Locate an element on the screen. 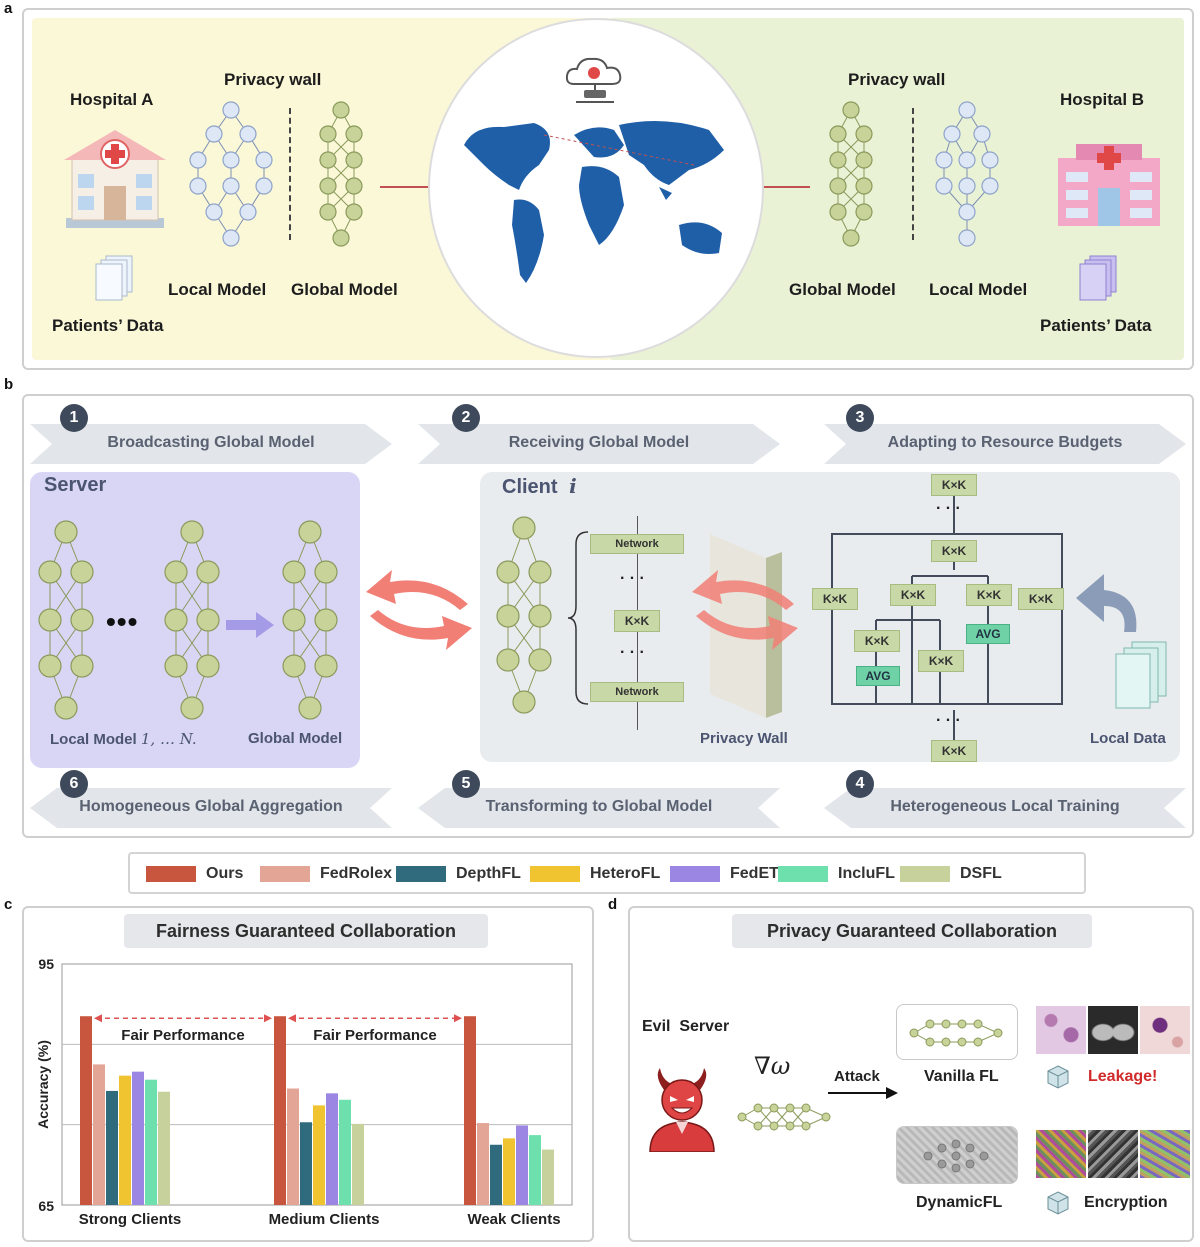 The height and width of the screenshot is (1247, 1200). step-label: Broadcasting Global Model is located at coordinates (211, 442).